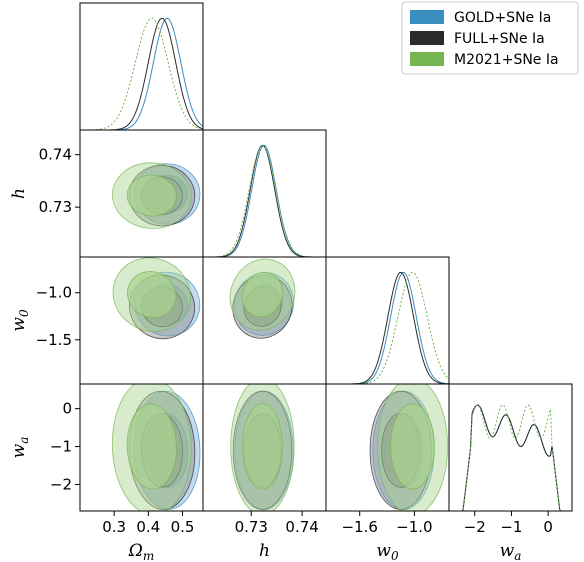 This screenshot has width=584, height=562. Describe the element at coordinates (499, 39) in the screenshot. I see `legend-label: FULL+SNe Ia` at that location.